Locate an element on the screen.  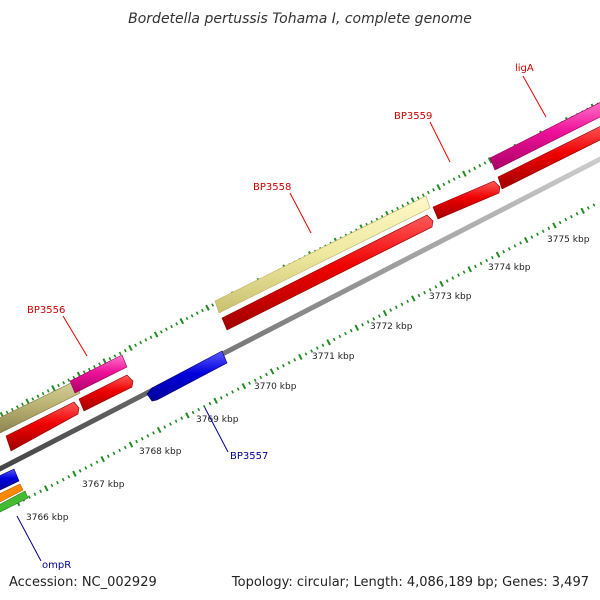
gene-label-bp3557: BP3557 is located at coordinates (249, 456).